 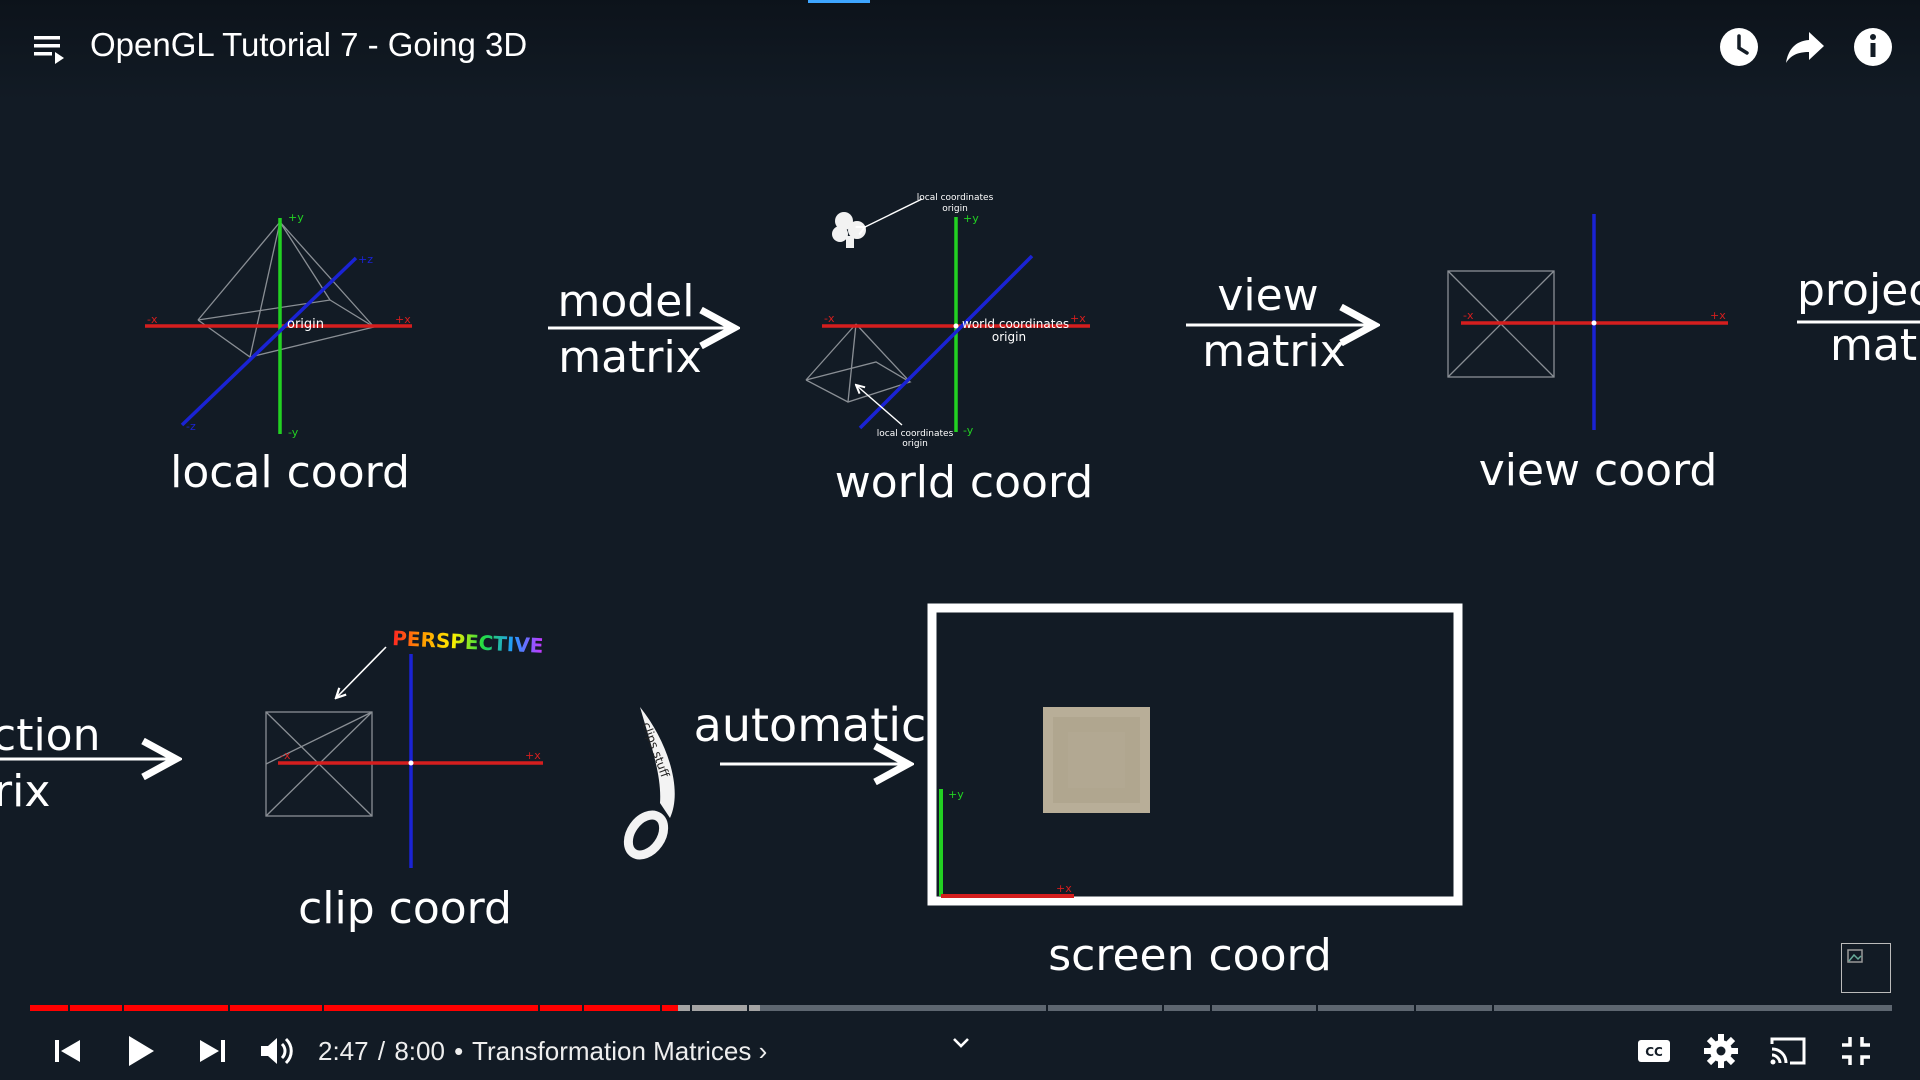 What do you see at coordinates (404, 780) in the screenshot?
I see `clip-coord-diagram: PERSPECTIVE +x -x clip coord` at bounding box center [404, 780].